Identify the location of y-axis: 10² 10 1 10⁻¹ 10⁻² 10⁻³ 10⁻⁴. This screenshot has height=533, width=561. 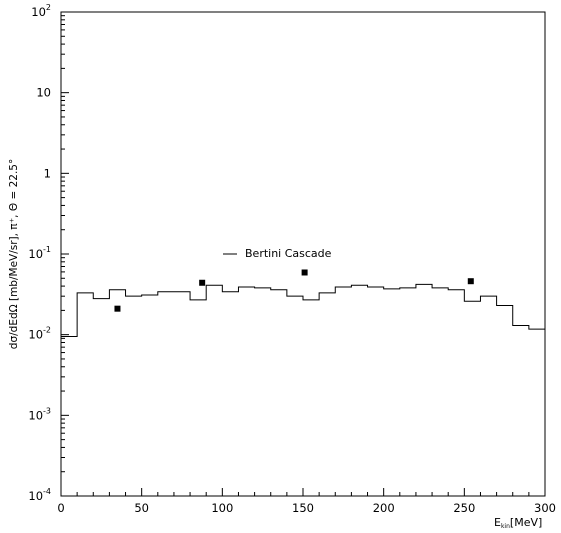
(48, 253).